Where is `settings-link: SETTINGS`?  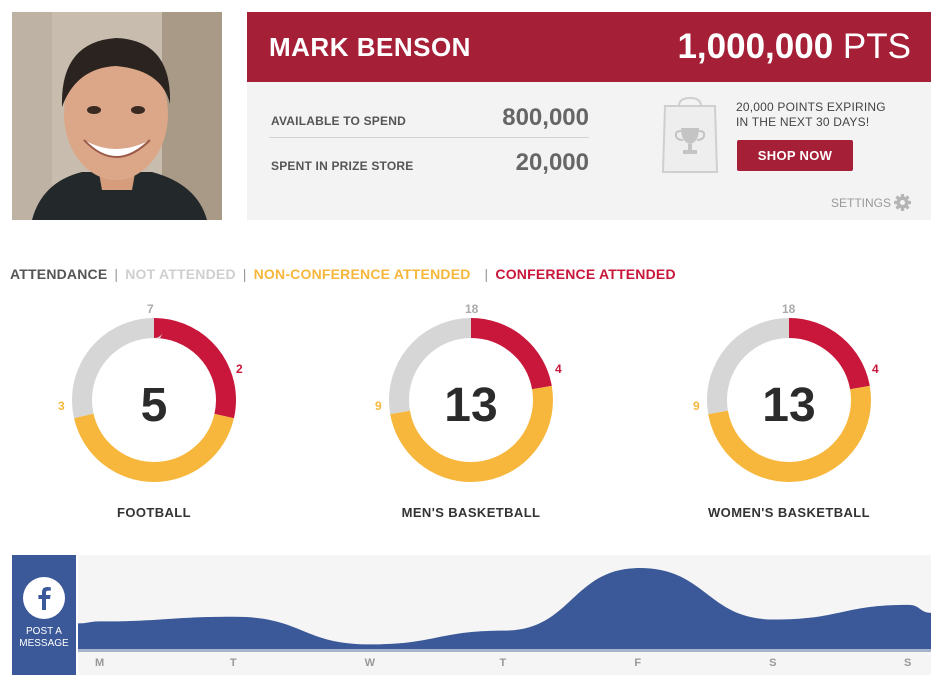 settings-link: SETTINGS is located at coordinates (871, 202).